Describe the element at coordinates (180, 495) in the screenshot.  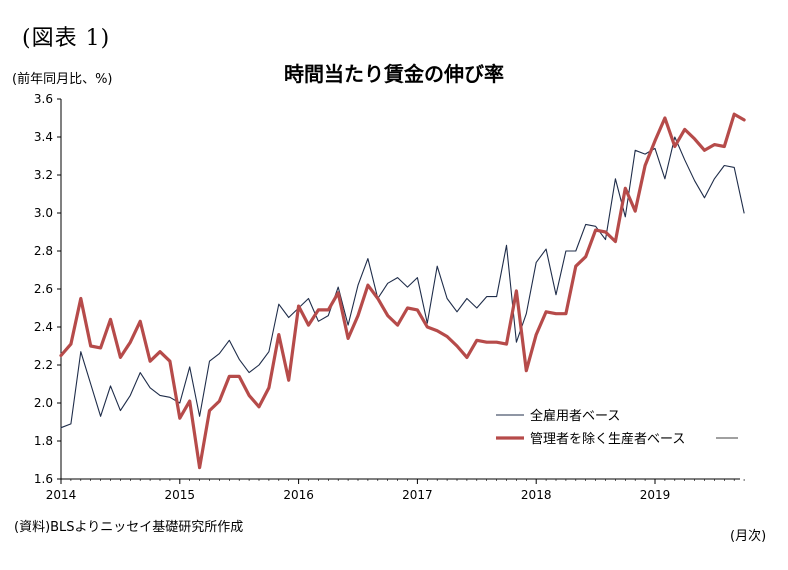
I see `x-tick-label: 2015` at that location.